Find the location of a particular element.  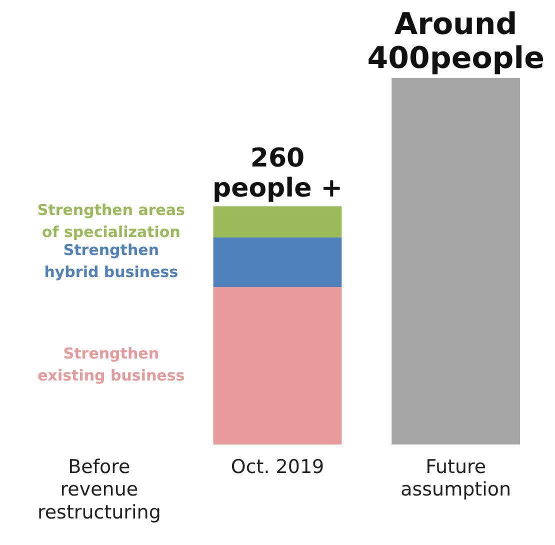

annotation: Around 400people is located at coordinates (455, 41).